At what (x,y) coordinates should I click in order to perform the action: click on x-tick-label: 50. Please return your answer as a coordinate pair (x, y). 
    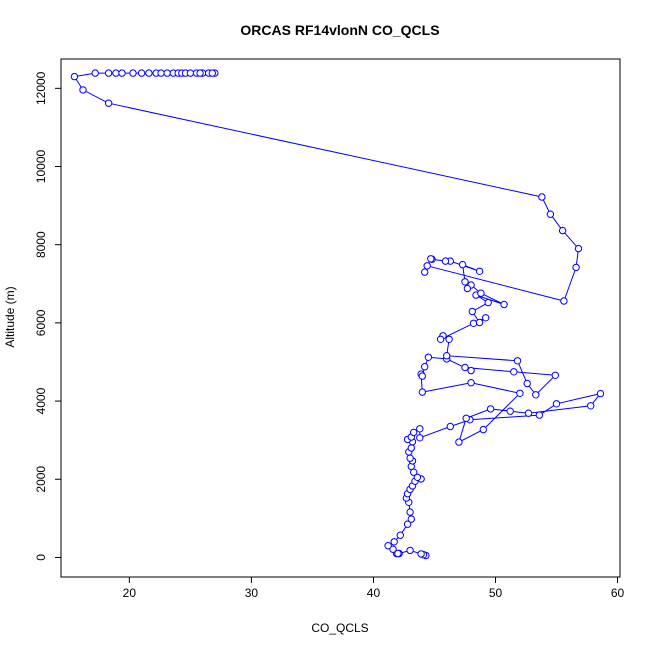
    Looking at the image, I should click on (496, 593).